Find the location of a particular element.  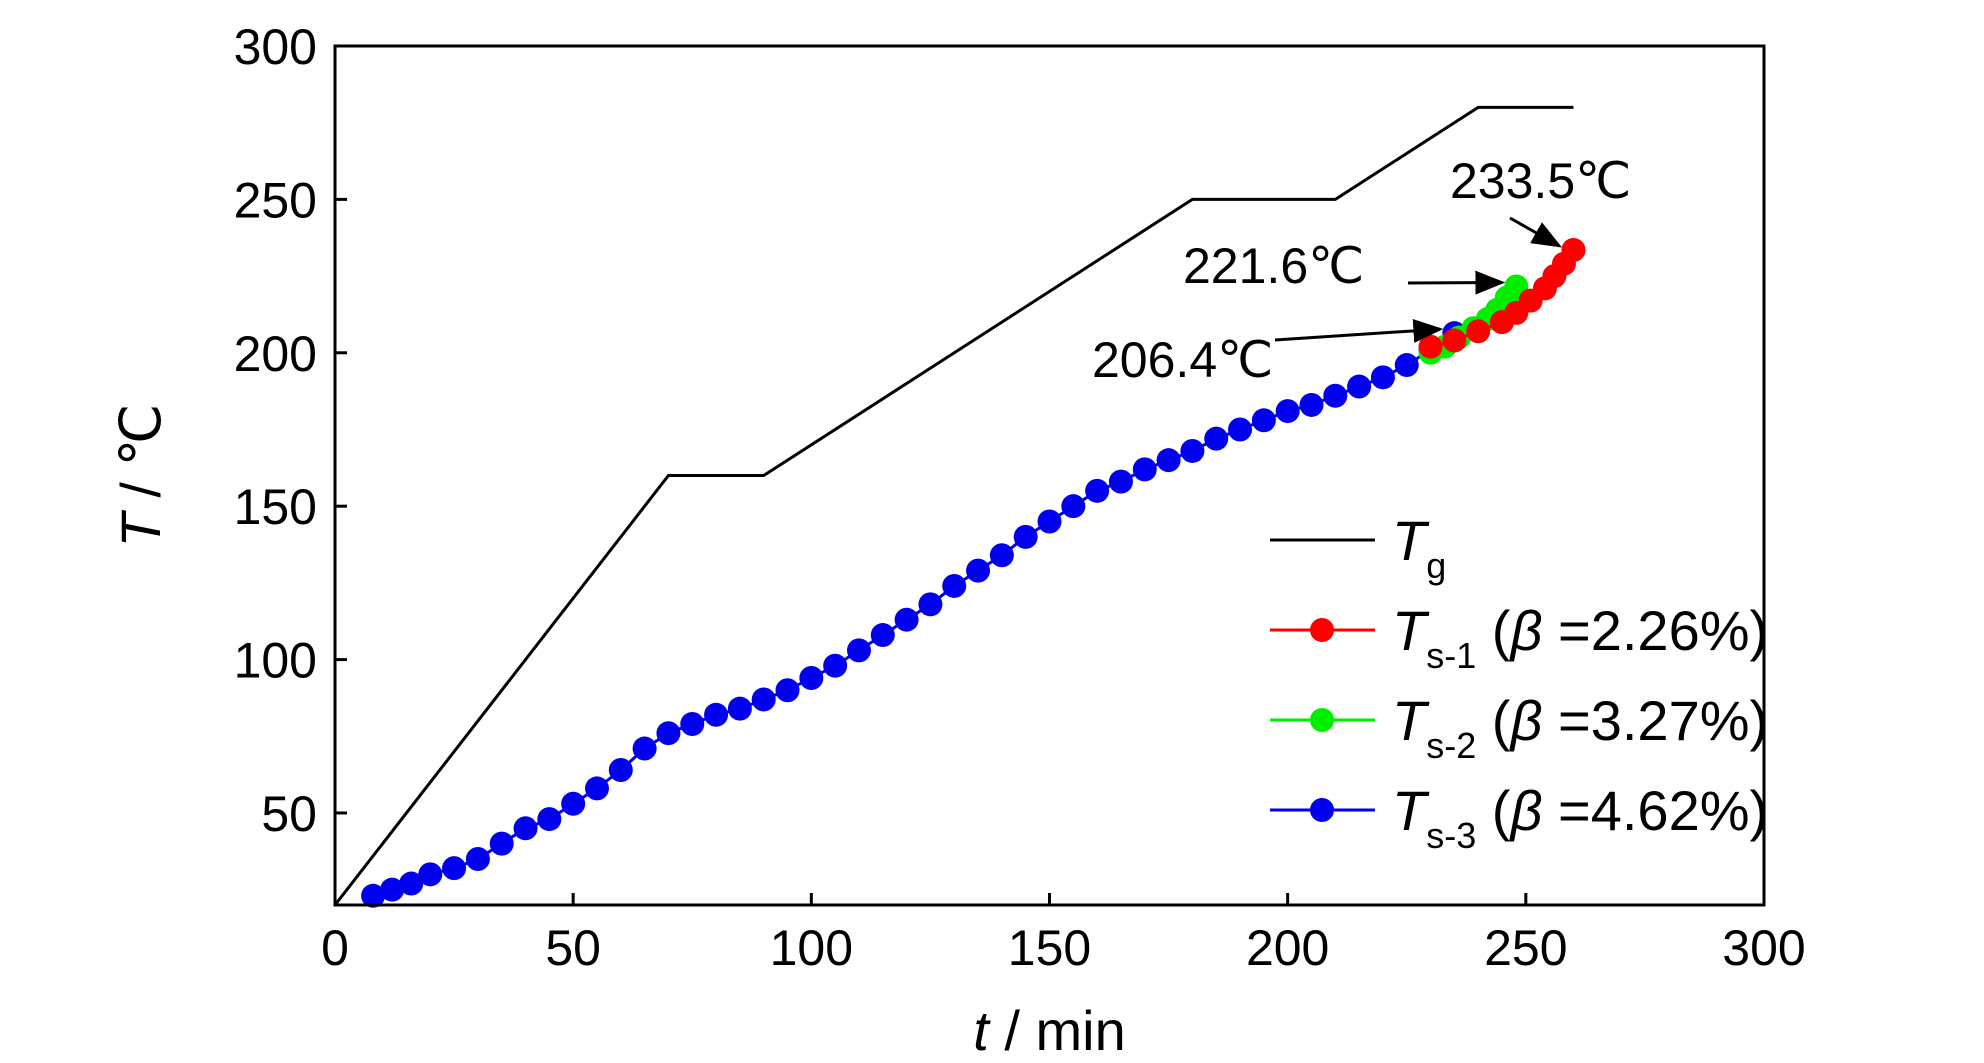

x-tick-label: 150 is located at coordinates (1049, 948).